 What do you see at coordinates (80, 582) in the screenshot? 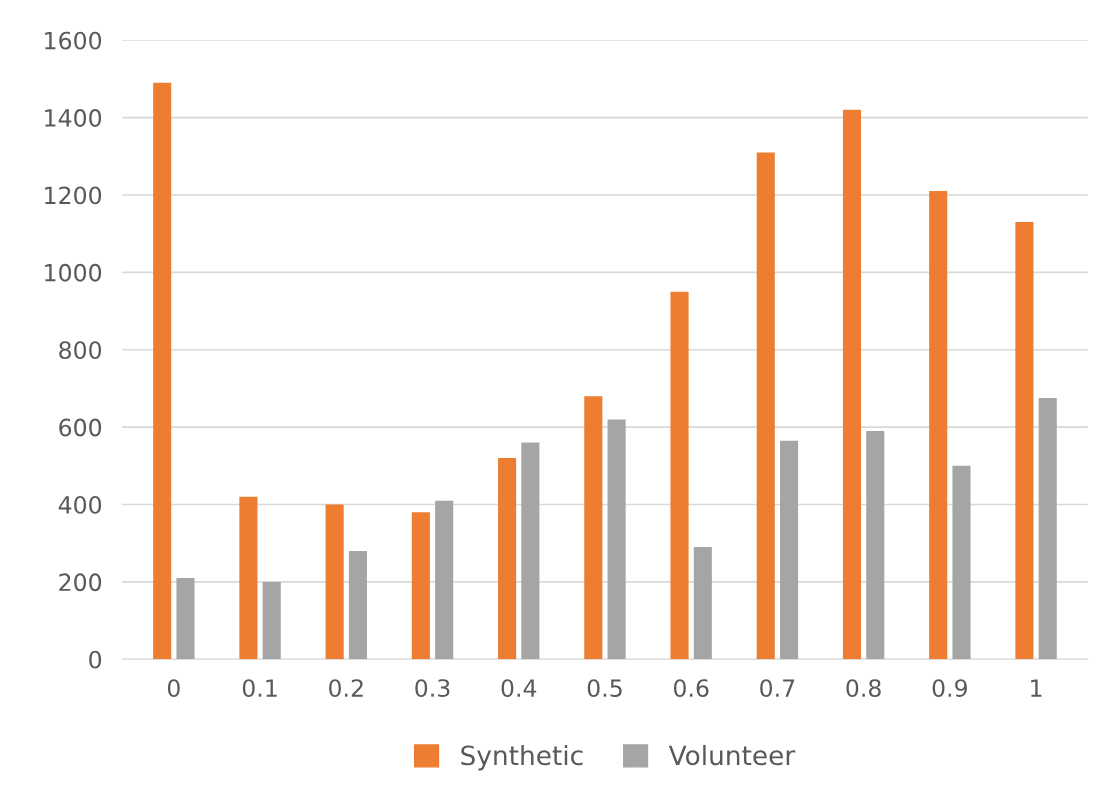
I see `y-tick-label: 200` at bounding box center [80, 582].